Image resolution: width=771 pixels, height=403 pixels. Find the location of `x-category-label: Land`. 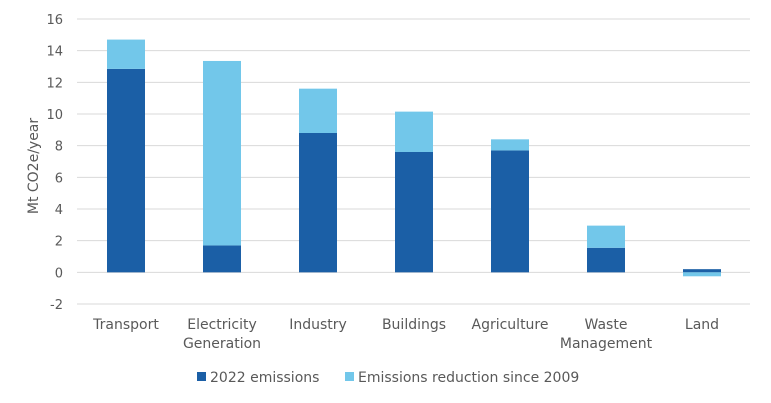

x-category-label: Land is located at coordinates (702, 325).